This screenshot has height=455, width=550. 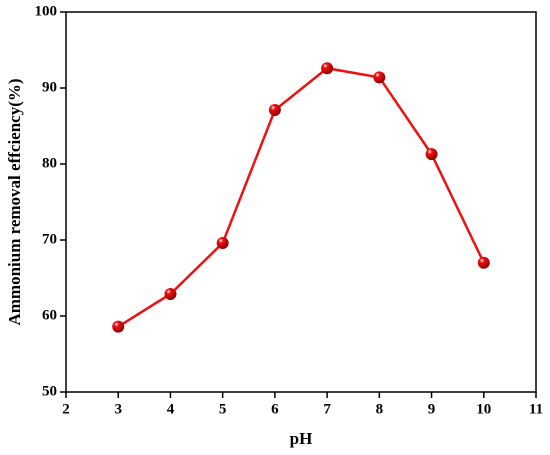 What do you see at coordinates (301, 438) in the screenshot?
I see `x-axis-title: pH` at bounding box center [301, 438].